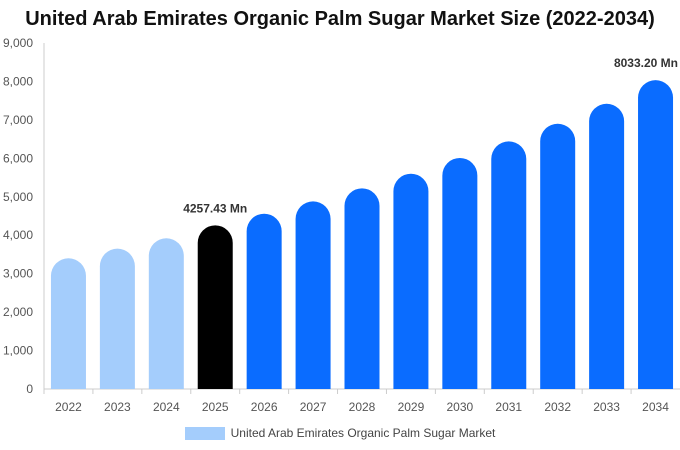 The height and width of the screenshot is (450, 680). What do you see at coordinates (411, 407) in the screenshot?
I see `x-tick-label: 2029` at bounding box center [411, 407].